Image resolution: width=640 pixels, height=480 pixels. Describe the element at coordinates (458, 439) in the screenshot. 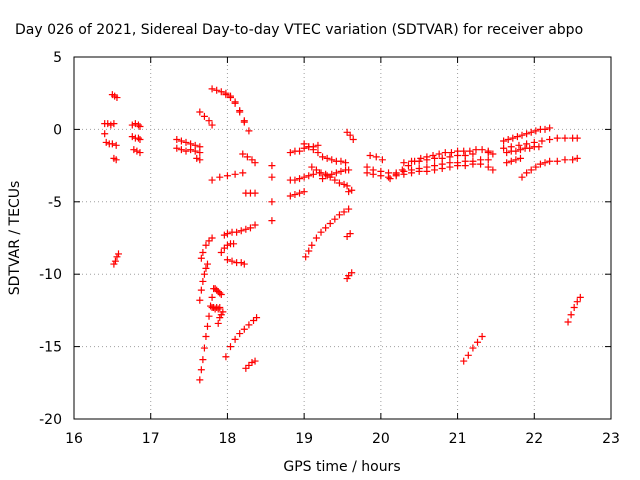

I see `x-tick-label: 21` at that location.